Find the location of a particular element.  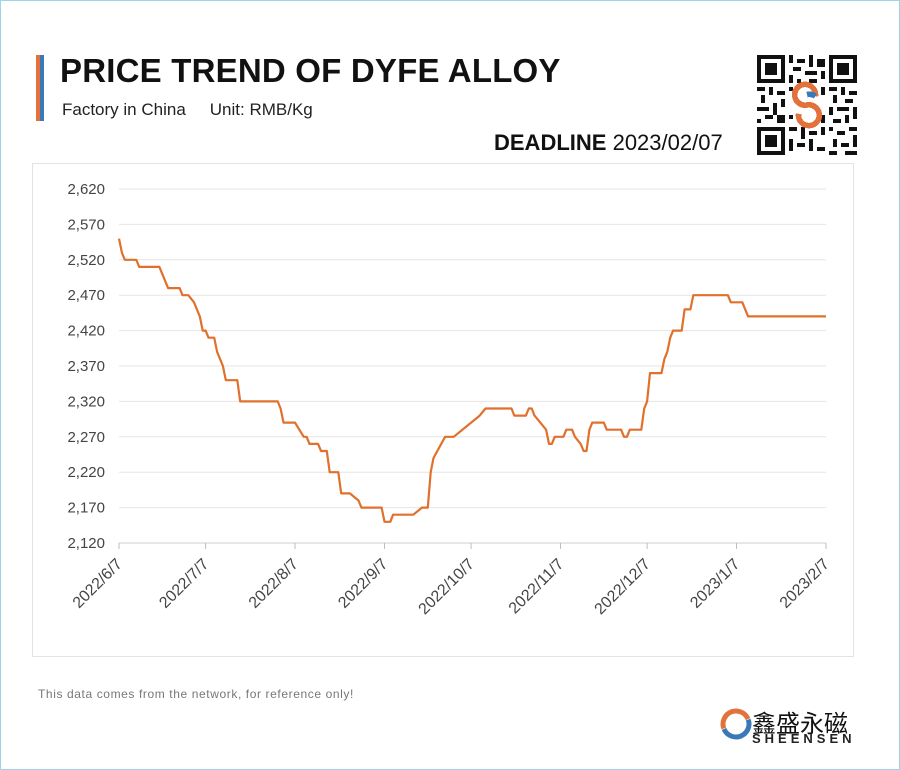

x-tick-label: 2022/10/7 is located at coordinates (447, 587).